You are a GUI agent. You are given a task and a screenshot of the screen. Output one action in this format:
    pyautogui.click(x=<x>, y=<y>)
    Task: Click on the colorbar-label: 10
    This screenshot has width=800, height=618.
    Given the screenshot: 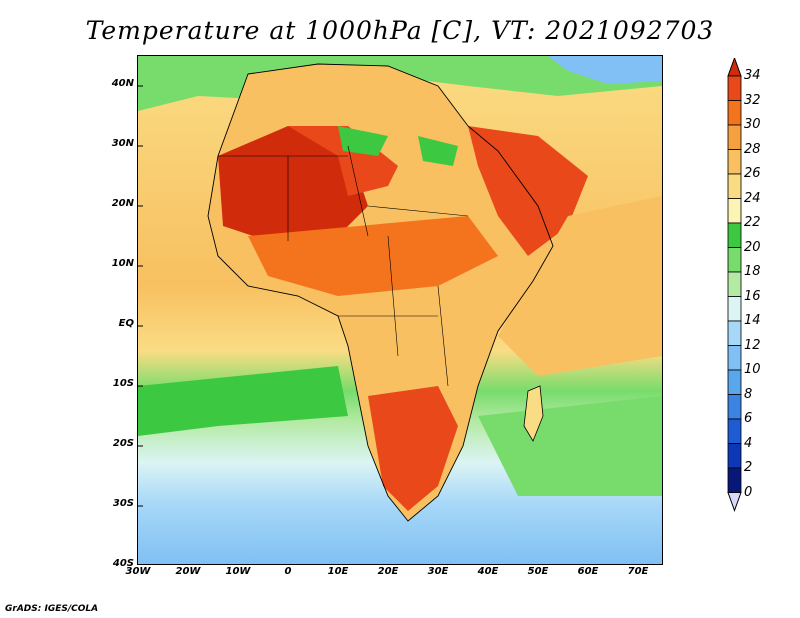 What is the action you would take?
    pyautogui.click(x=752, y=369)
    